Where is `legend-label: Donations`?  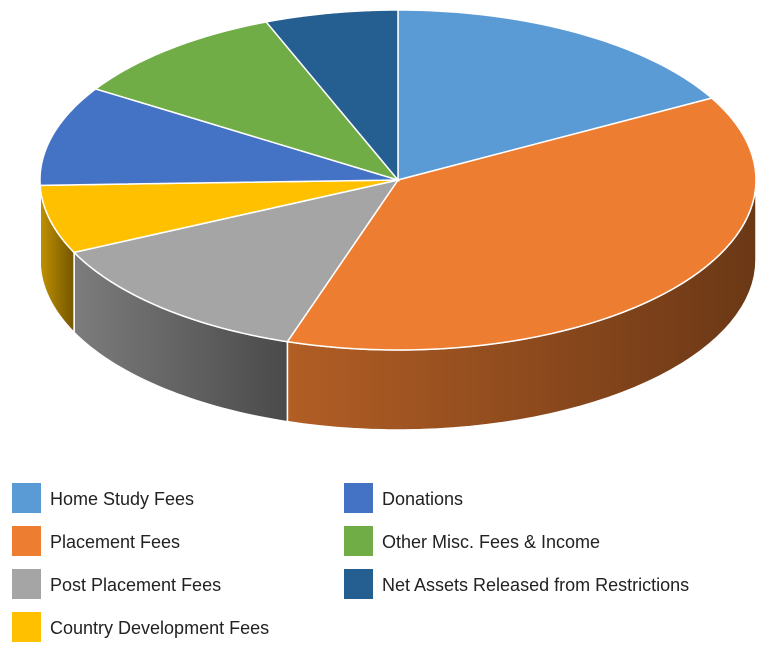 legend-label: Donations is located at coordinates (422, 499).